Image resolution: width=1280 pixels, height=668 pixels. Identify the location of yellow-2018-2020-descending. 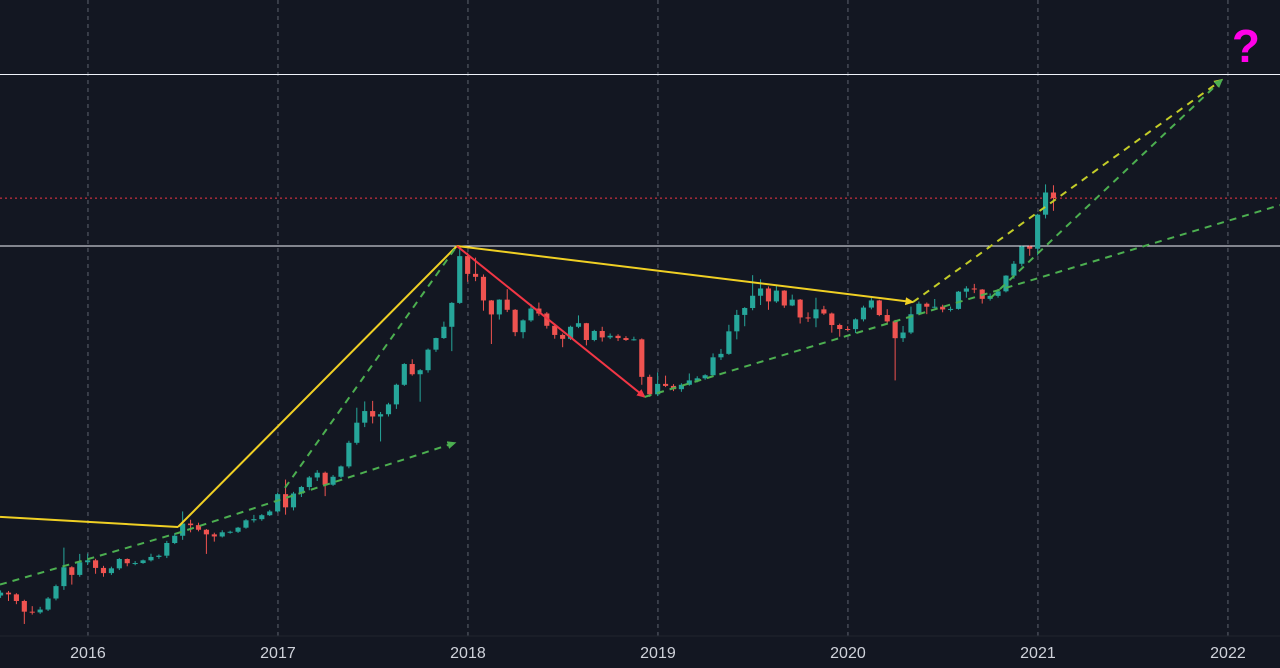
(685, 275).